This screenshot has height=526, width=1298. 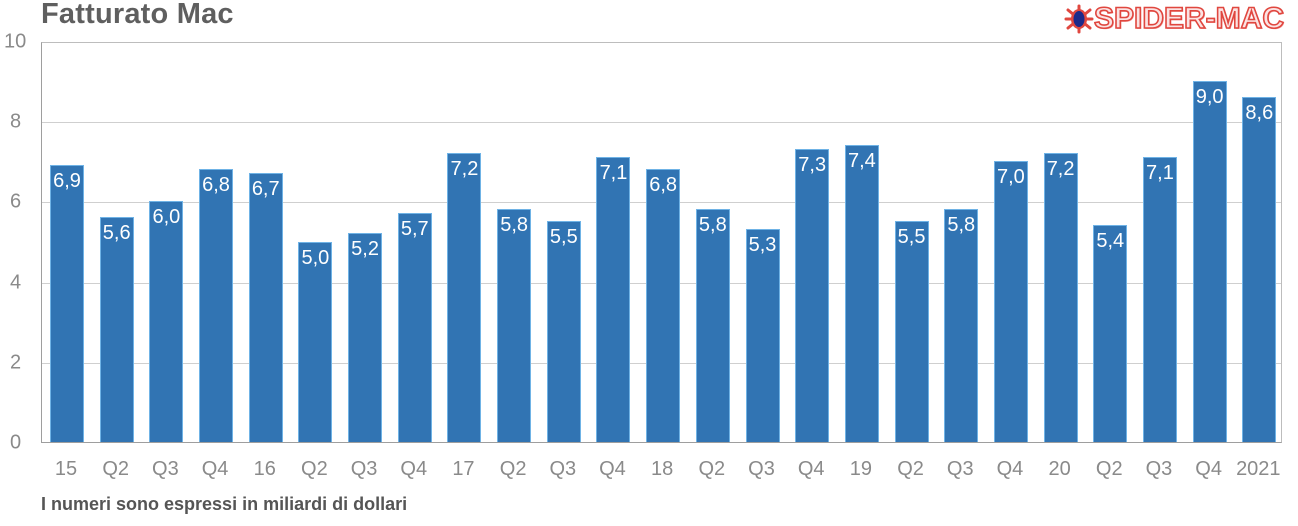 What do you see at coordinates (315, 341) in the screenshot?
I see `bar: 5,0` at bounding box center [315, 341].